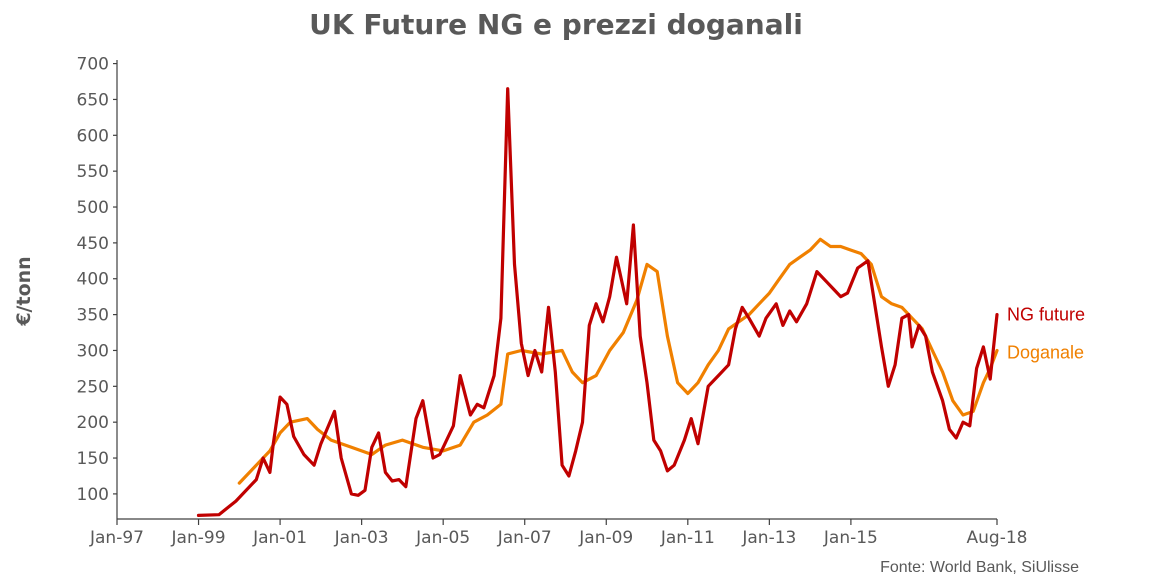  What do you see at coordinates (361, 538) in the screenshot?
I see `x-tick-label: Jan-03` at bounding box center [361, 538].